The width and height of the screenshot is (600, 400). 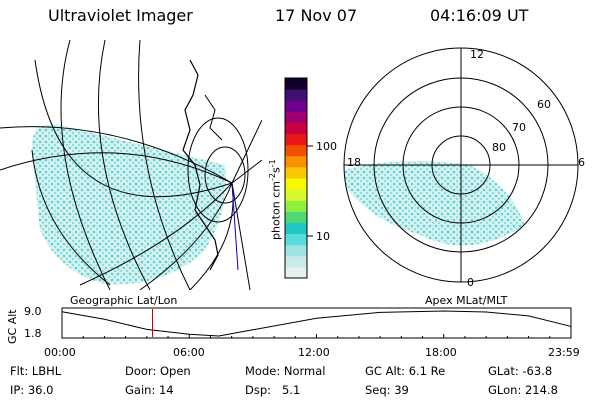 I want to click on status-dsp: Dsp: 5.1, so click(x=273, y=390).